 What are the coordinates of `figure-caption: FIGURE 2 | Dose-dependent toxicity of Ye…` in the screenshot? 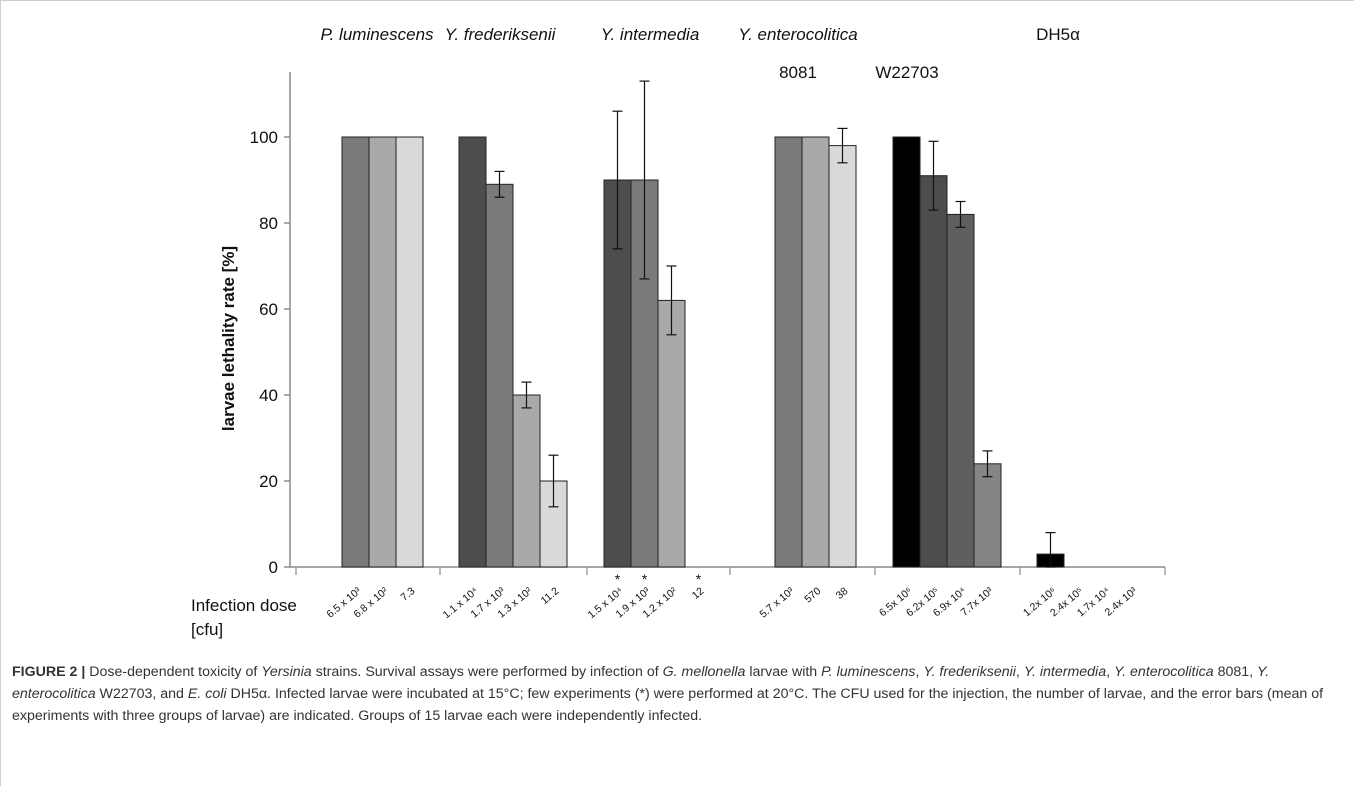 It's located at (677, 694).